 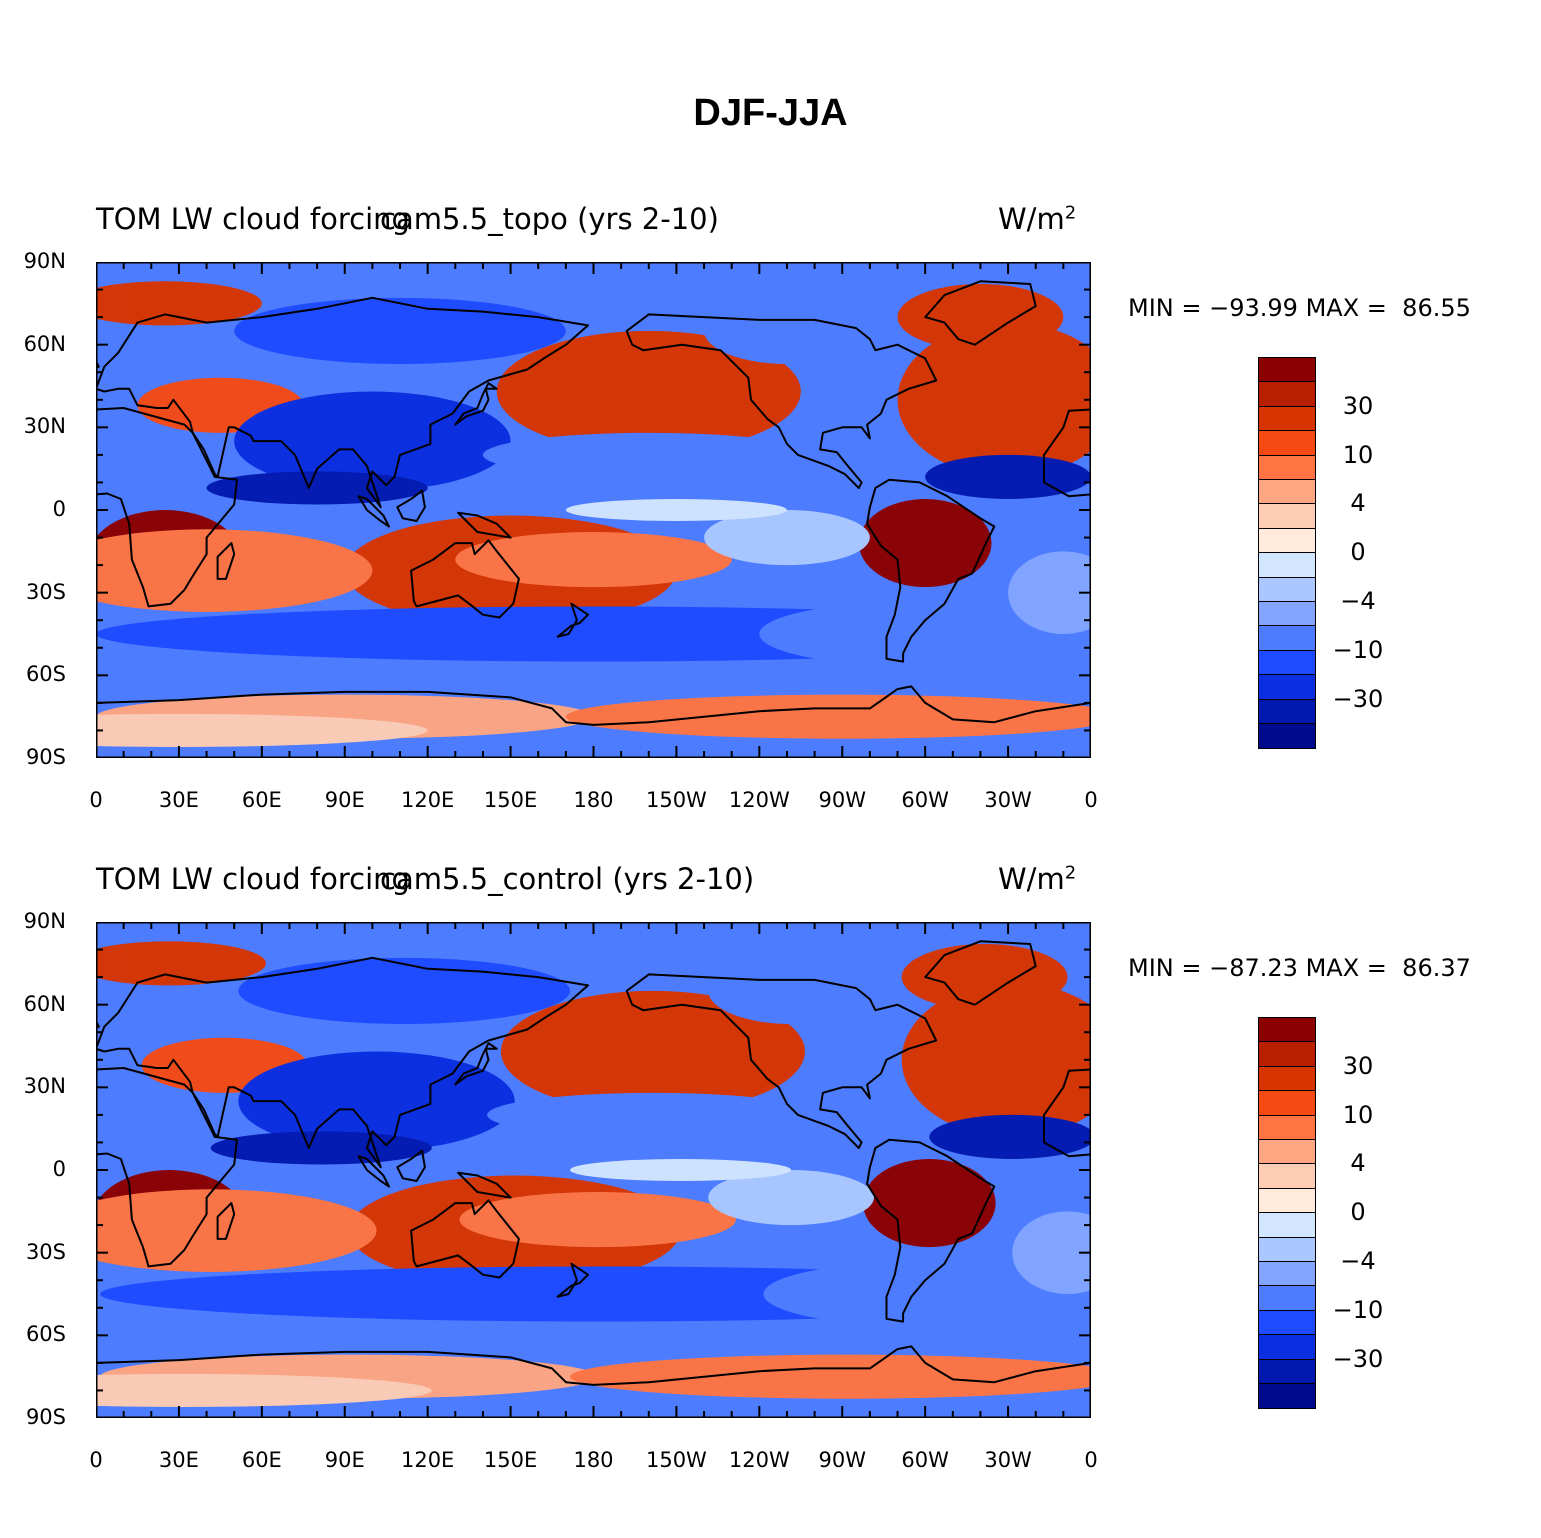 I want to click on japan-outline, so click(x=476, y=1064).